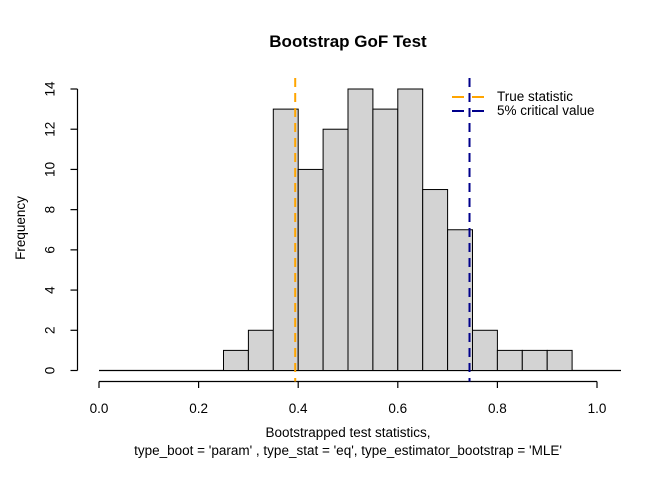 Image resolution: width=672 pixels, height=480 pixels. What do you see at coordinates (497, 408) in the screenshot?
I see `x-tick-label-0.8: 0.8` at bounding box center [497, 408].